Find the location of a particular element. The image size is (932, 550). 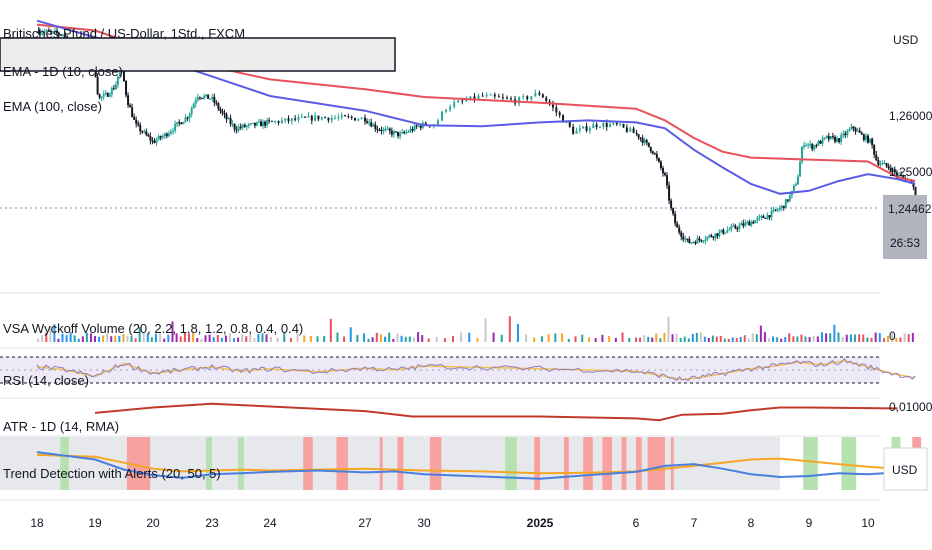

legend-rsi: RSI (14, close) is located at coordinates (46, 380).